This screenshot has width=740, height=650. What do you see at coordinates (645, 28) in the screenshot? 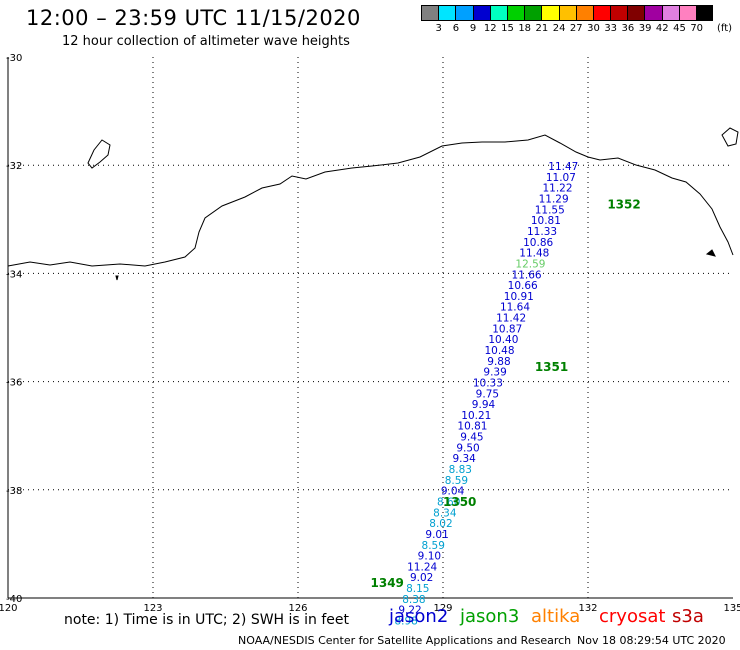
I see `colorbar-label: 39` at bounding box center [645, 28].